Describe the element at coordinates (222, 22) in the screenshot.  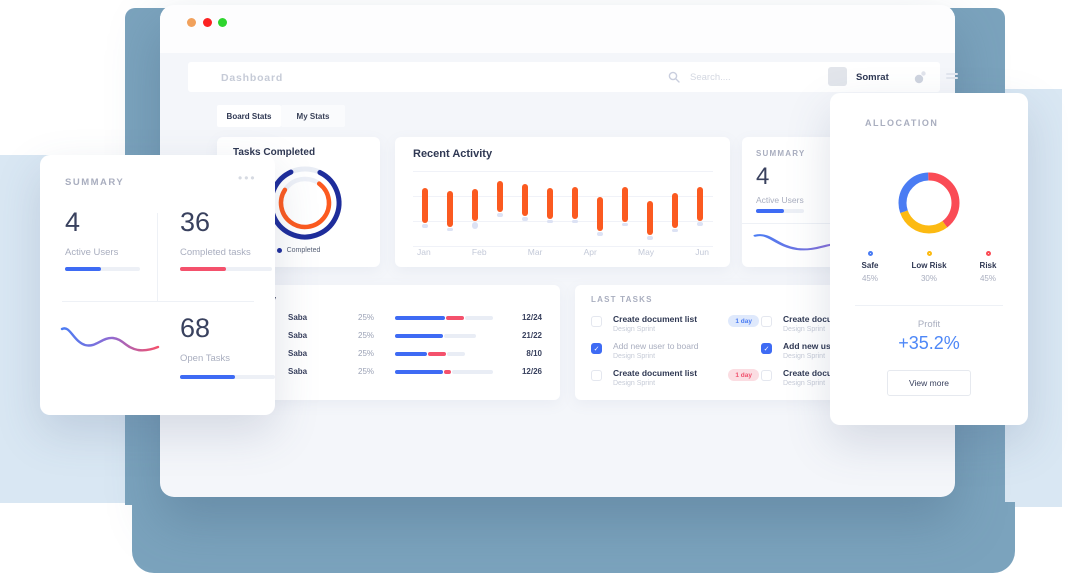
I see `window-maximize-dot` at that location.